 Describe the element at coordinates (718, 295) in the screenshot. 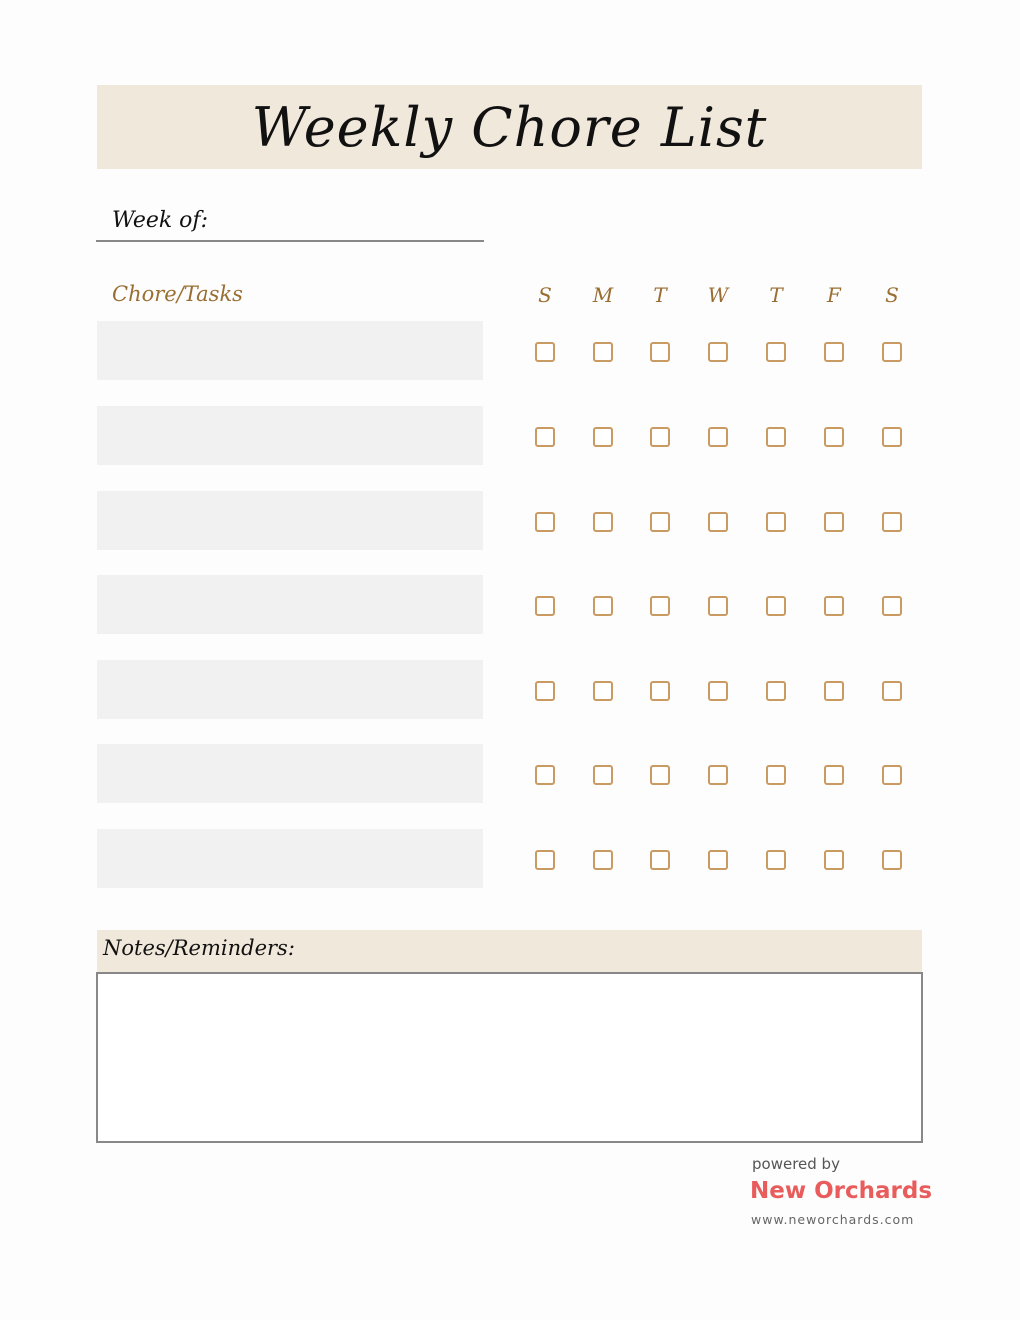

I see `day-header: W` at that location.